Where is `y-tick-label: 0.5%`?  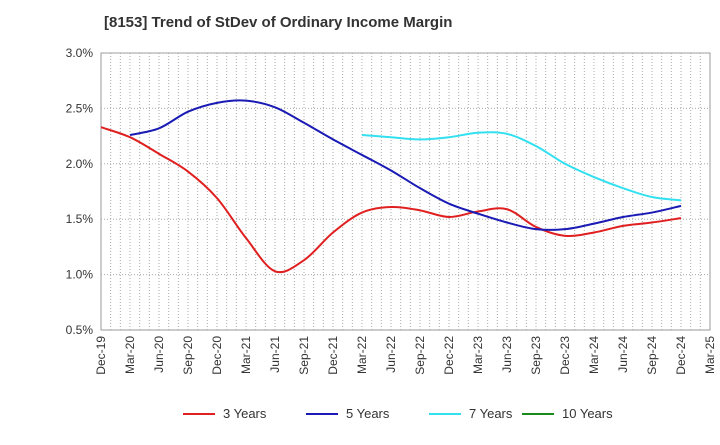 y-tick-label: 0.5% is located at coordinates (80, 330).